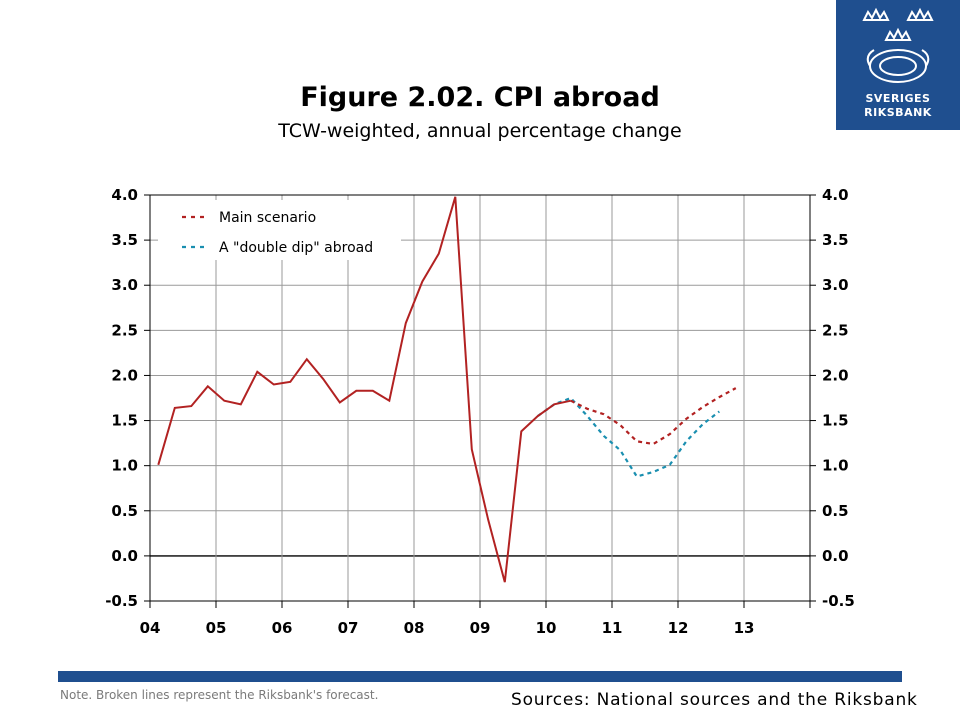 The height and width of the screenshot is (720, 960). What do you see at coordinates (121, 601) in the screenshot?
I see `y-tick-label-left: -0.5` at bounding box center [121, 601].